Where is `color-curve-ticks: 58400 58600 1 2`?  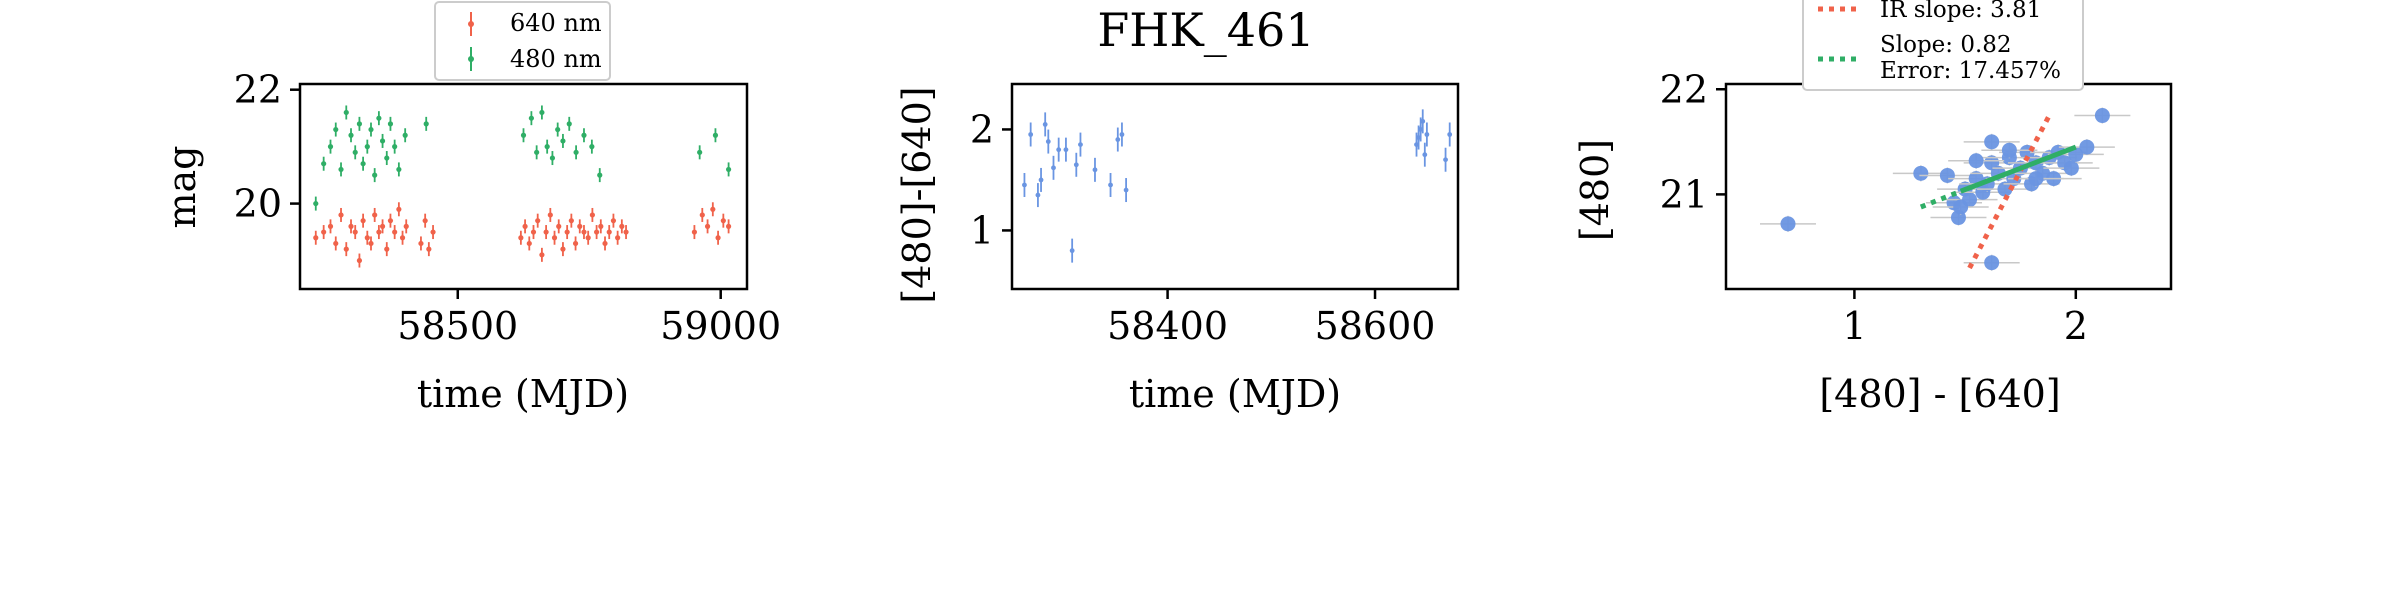 color-curve-ticks: 58400 58600 1 2 is located at coordinates (1203, 227).